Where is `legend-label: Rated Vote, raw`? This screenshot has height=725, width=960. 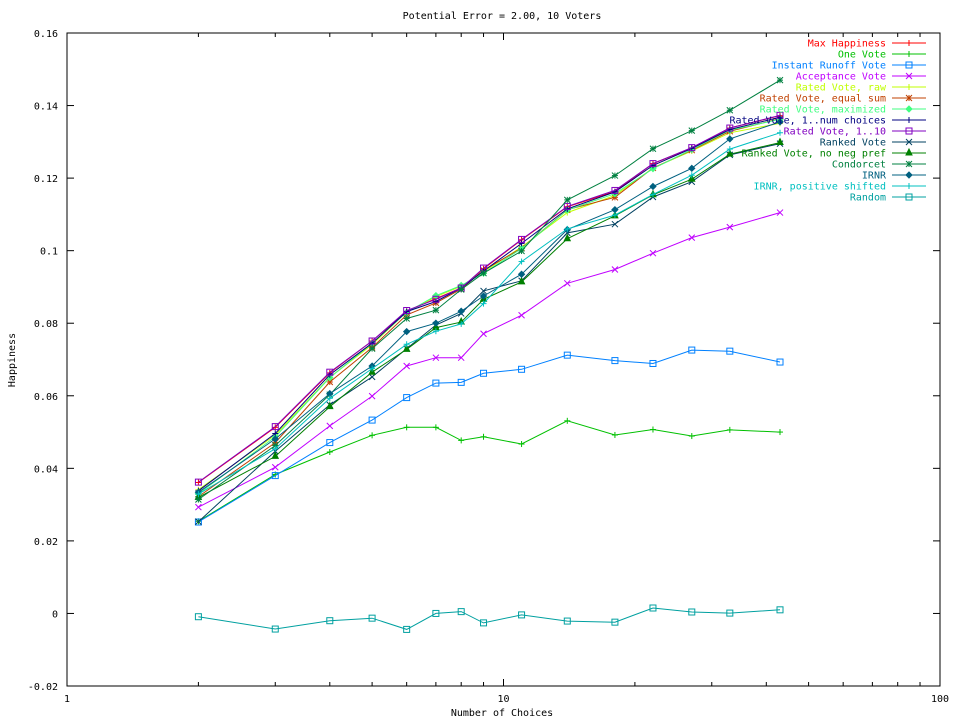 legend-label: Rated Vote, raw is located at coordinates (841, 88).